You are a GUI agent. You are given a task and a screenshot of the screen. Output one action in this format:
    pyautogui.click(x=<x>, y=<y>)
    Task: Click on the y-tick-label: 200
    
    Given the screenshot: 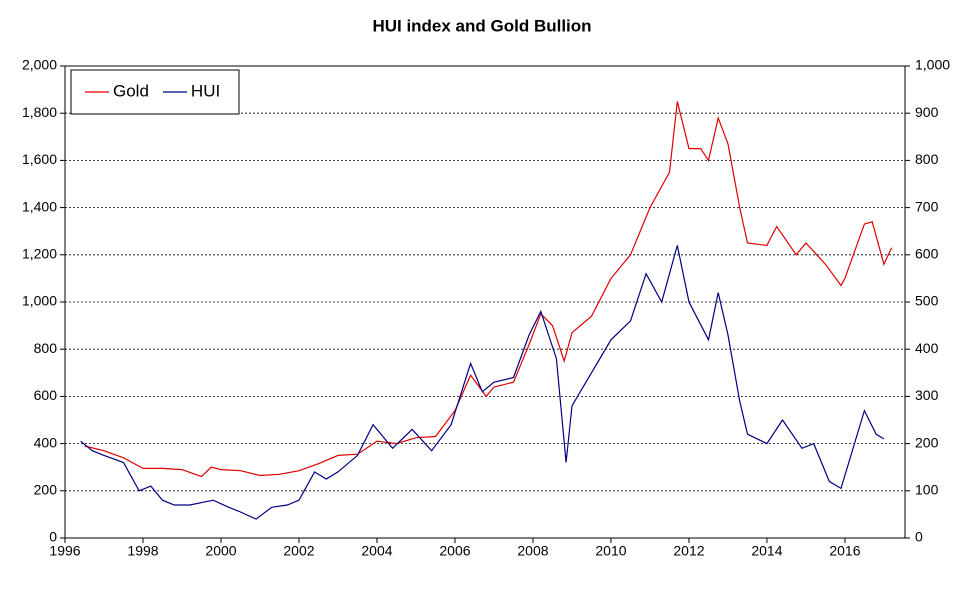 What is the action you would take?
    pyautogui.click(x=46, y=490)
    